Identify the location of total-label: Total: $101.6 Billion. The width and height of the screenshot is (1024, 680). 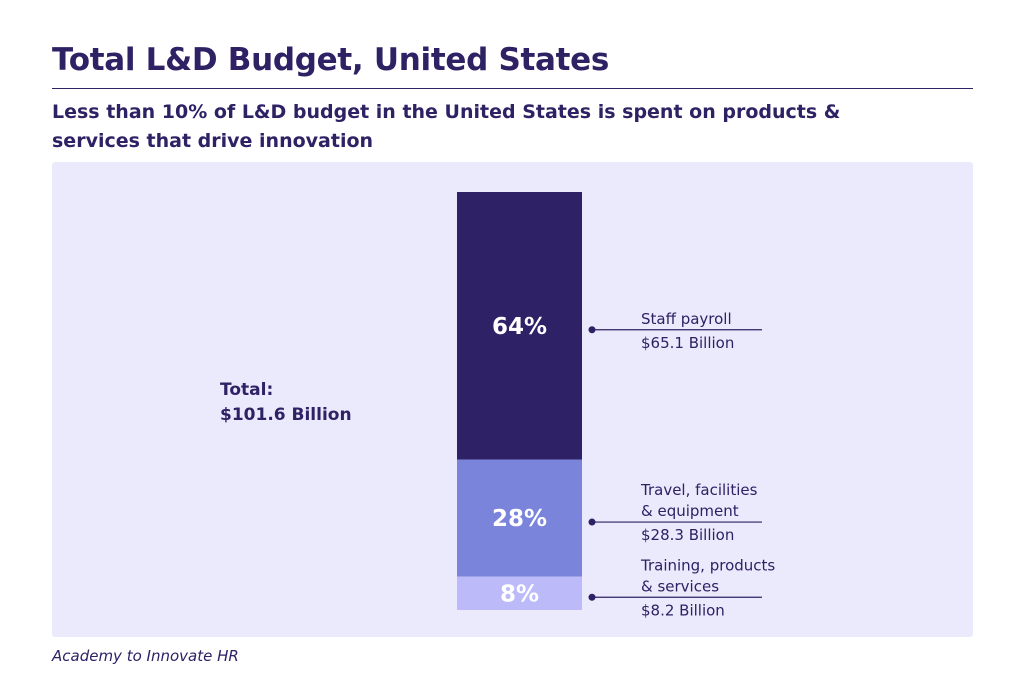
(286, 403).